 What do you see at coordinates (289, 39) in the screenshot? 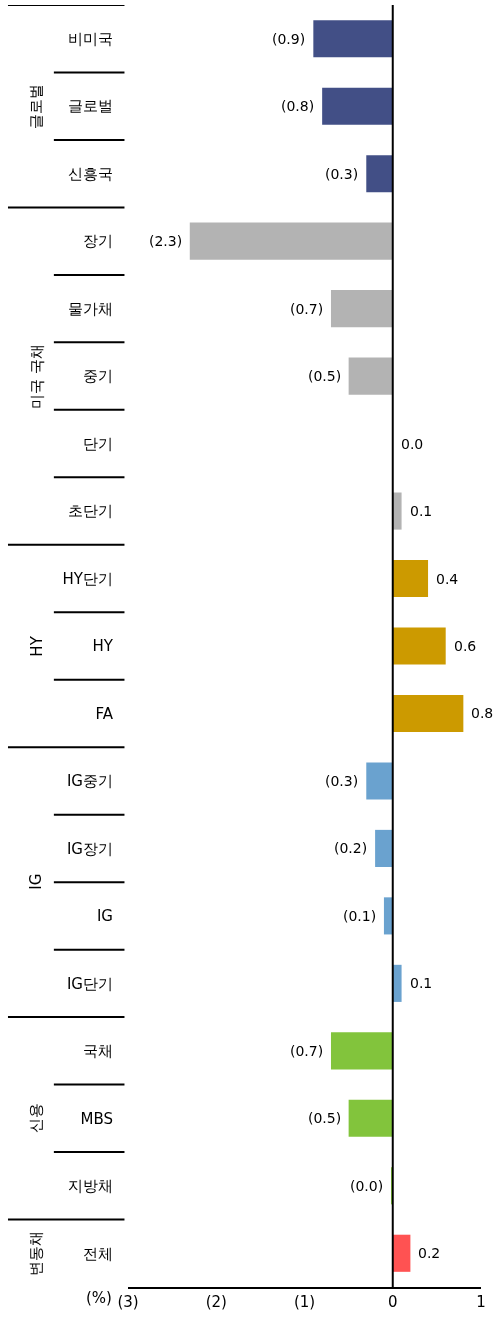
I see `data-label: (0.9)` at bounding box center [289, 39].